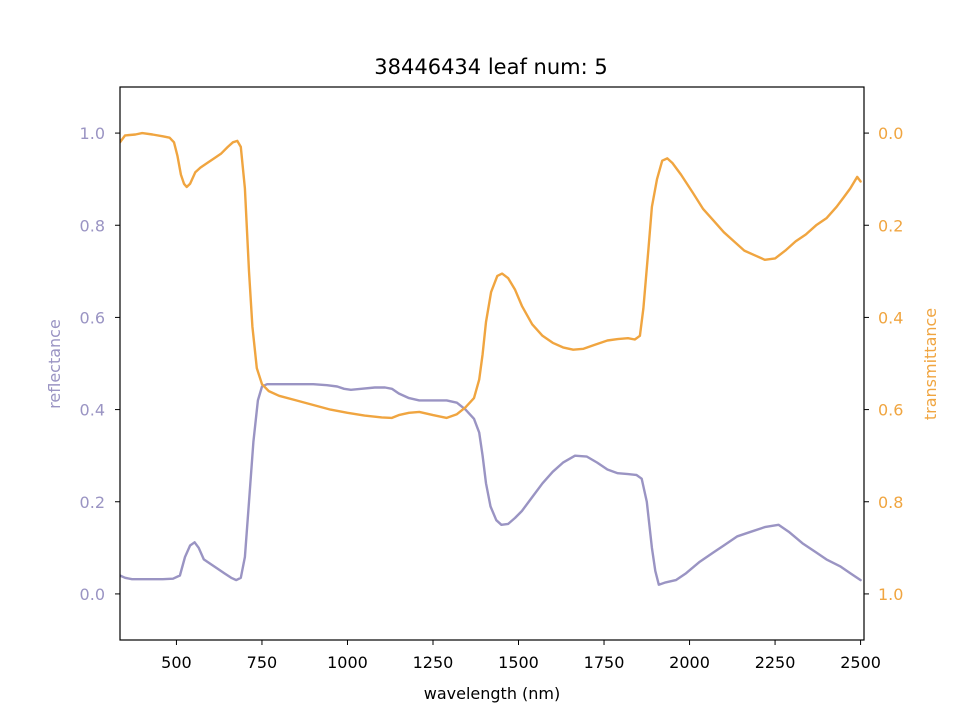  What do you see at coordinates (92, 317) in the screenshot?
I see `left-y-tick-label: 0.6` at bounding box center [92, 317].